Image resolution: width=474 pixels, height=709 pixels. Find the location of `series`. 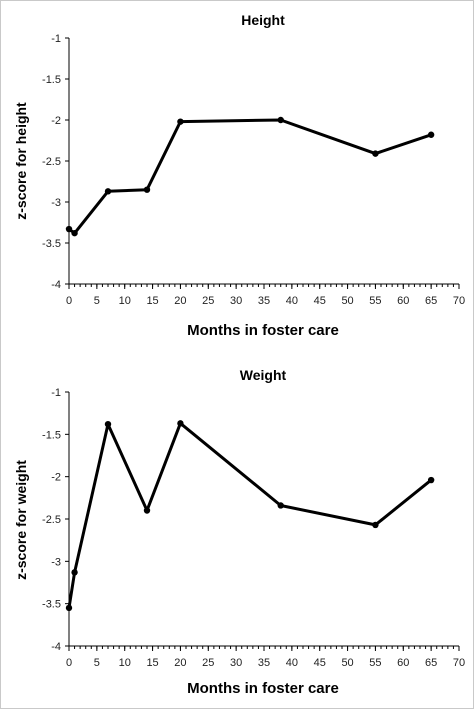

series is located at coordinates (250, 176).